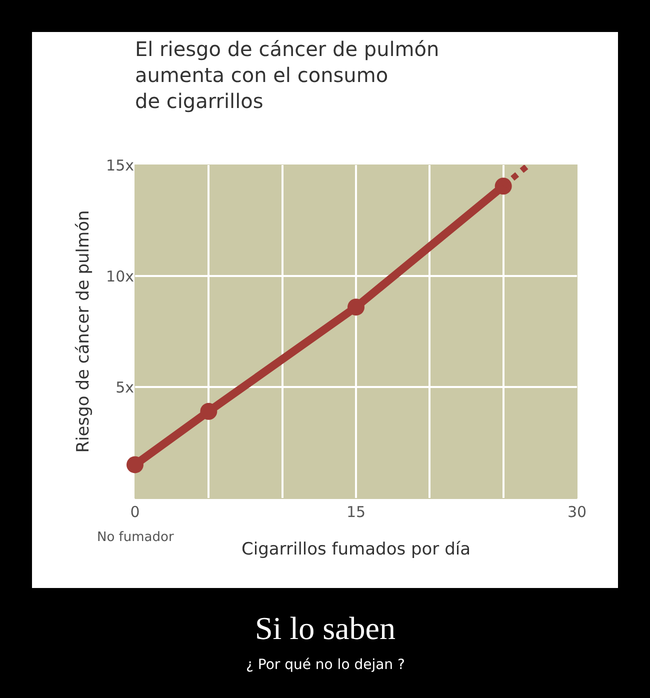 Image resolution: width=650 pixels, height=698 pixels. Describe the element at coordinates (356, 512) in the screenshot. I see `x-tick-label: 15` at that location.